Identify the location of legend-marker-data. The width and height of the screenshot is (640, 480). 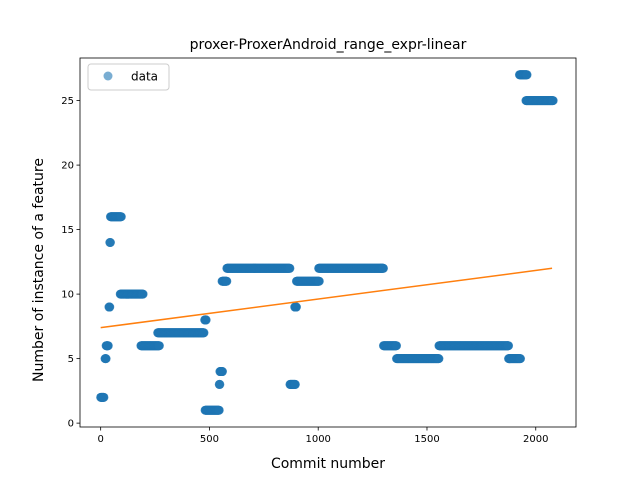
(108, 76).